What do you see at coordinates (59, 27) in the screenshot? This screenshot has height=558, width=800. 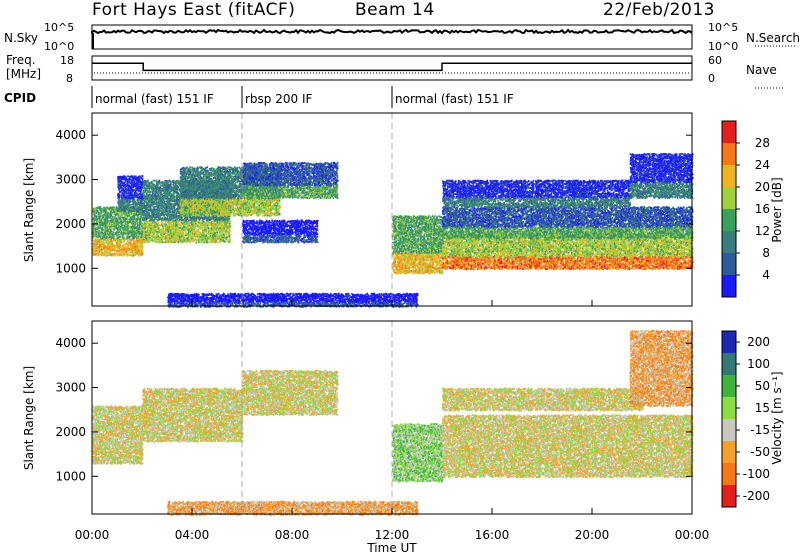 I see `noise-left-tick-top: 10^5` at bounding box center [59, 27].